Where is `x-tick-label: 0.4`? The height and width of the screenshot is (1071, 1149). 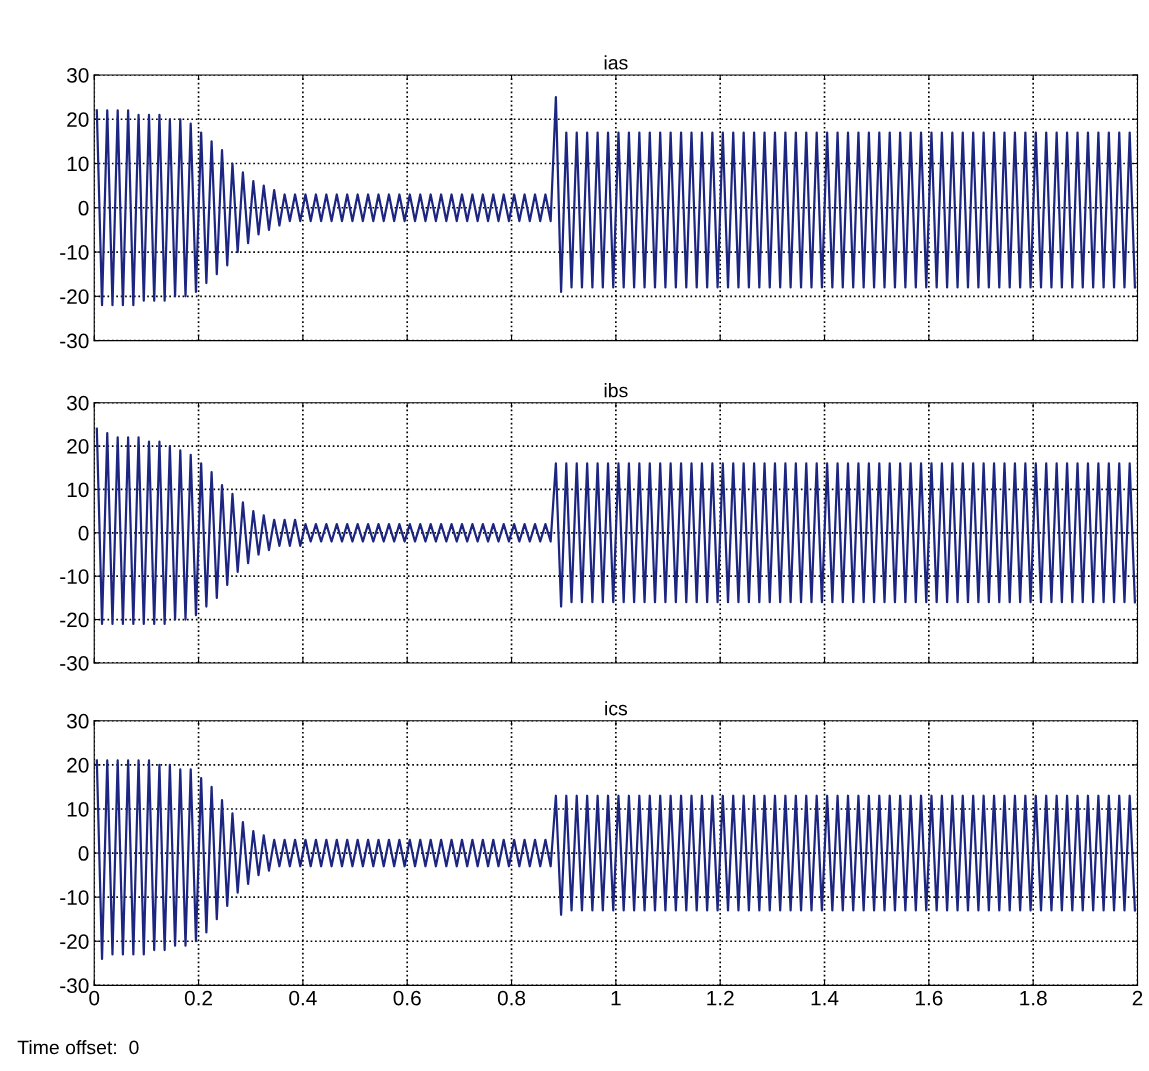 x-tick-label: 0.4 is located at coordinates (303, 998).